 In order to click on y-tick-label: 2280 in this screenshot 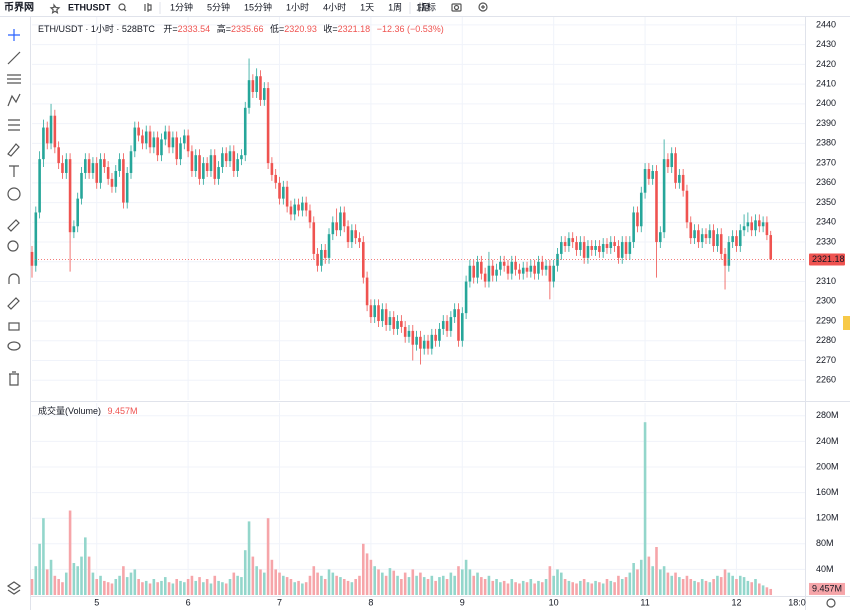, I will do `click(826, 340)`.